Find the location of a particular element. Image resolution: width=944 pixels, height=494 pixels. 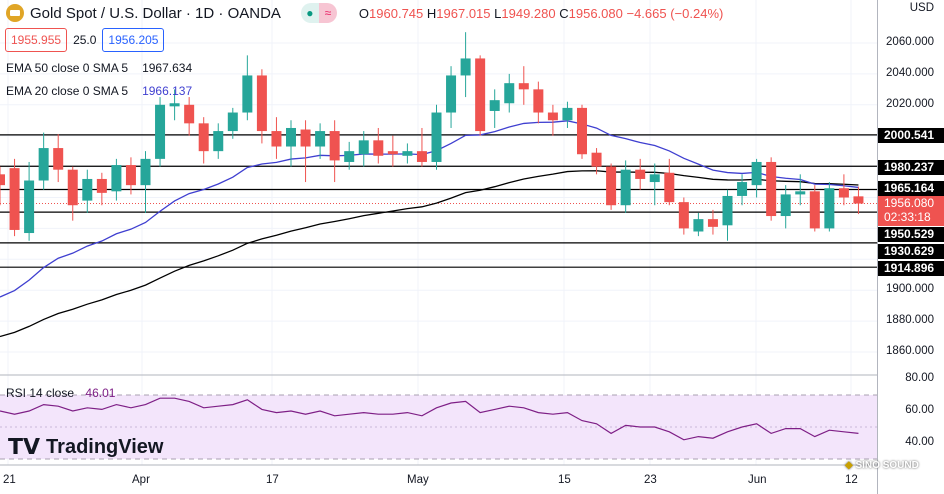

rsi-value: 46.01 is located at coordinates (100, 393).